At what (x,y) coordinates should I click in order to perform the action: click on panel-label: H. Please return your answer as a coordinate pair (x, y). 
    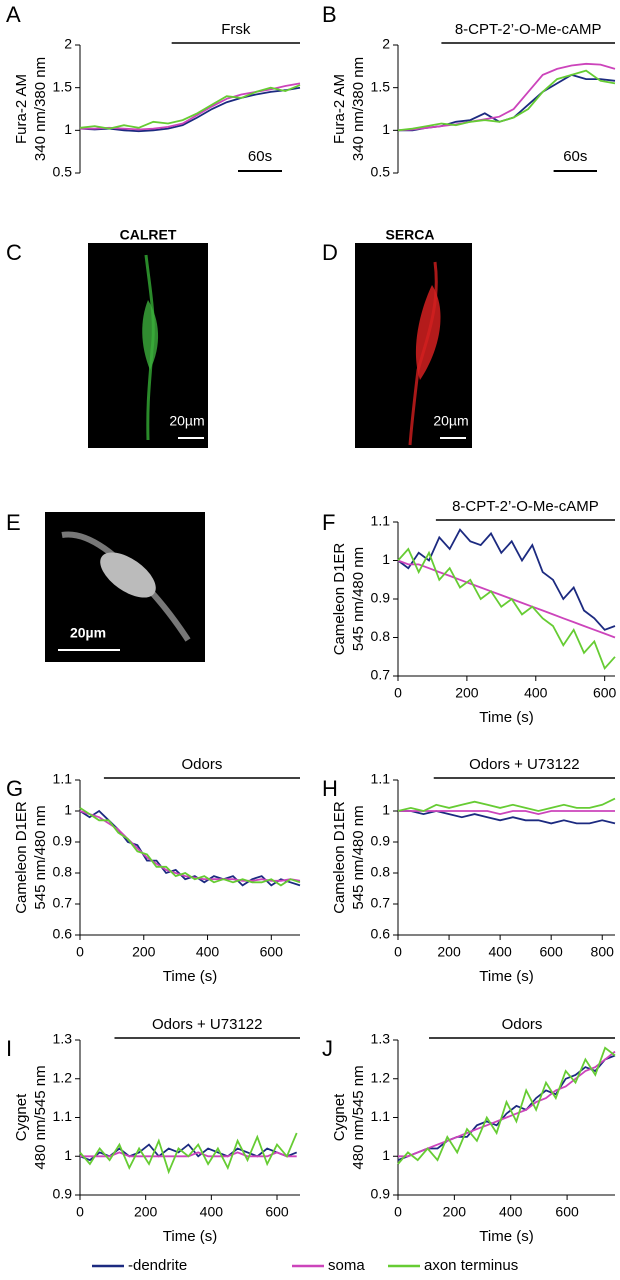
    Looking at the image, I should click on (330, 788).